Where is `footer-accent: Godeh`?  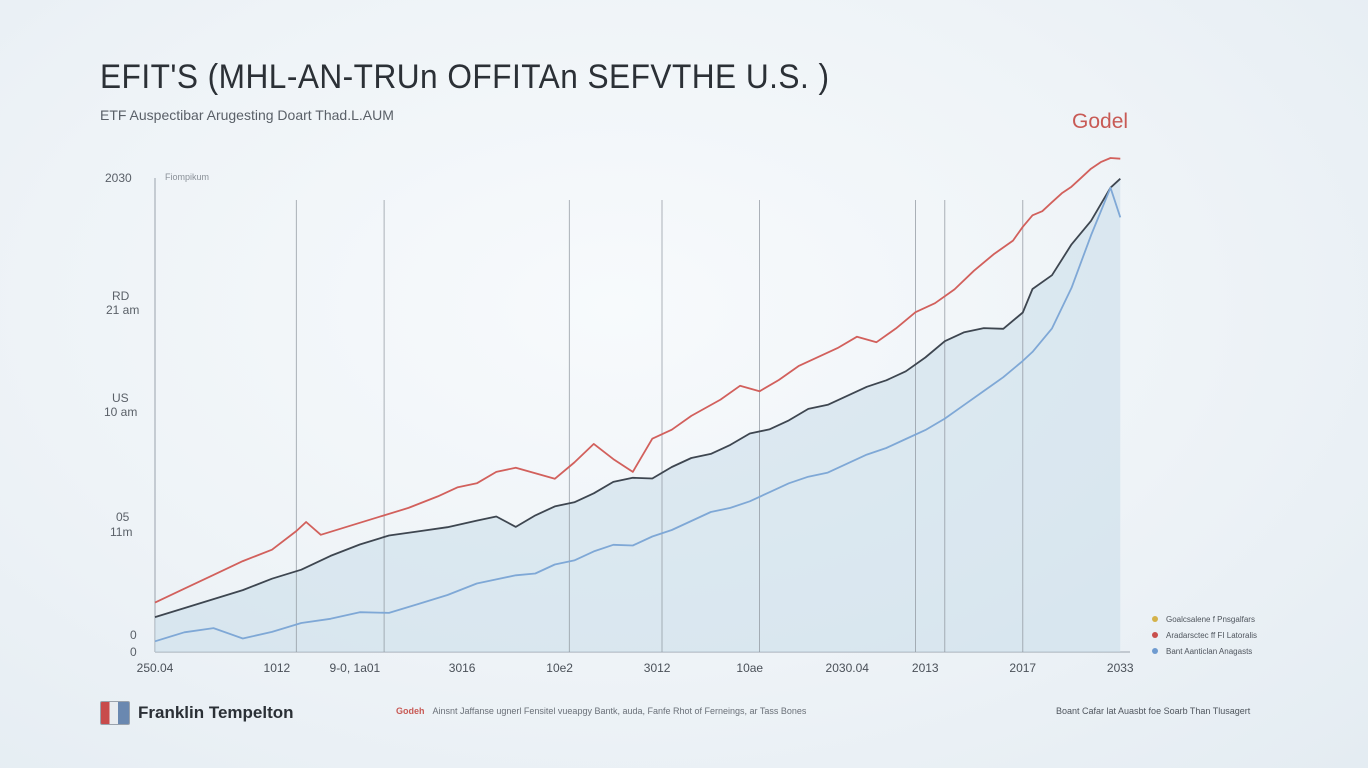 footer-accent: Godeh is located at coordinates (410, 711).